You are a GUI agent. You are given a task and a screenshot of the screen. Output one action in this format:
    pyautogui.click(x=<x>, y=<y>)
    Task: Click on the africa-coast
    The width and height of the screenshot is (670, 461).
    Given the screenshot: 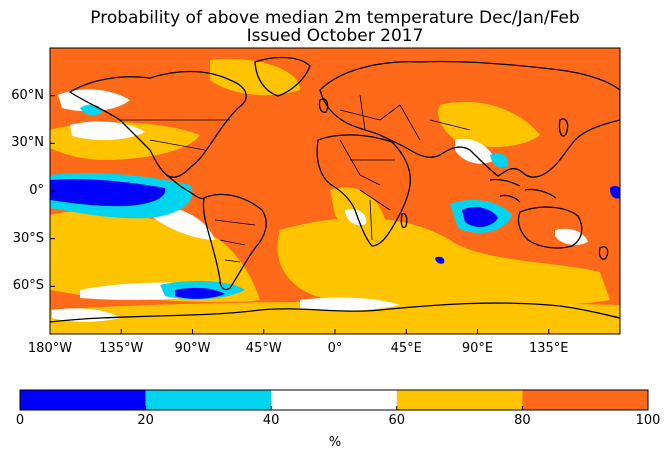 What is the action you would take?
    pyautogui.click(x=363, y=190)
    